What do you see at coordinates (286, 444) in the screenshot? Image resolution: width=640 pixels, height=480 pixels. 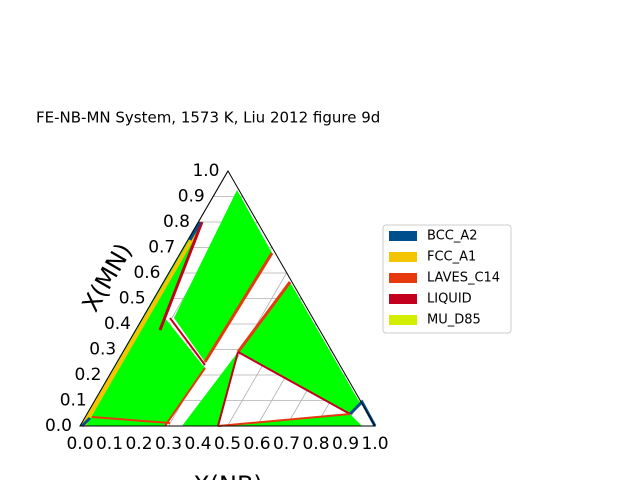 I see `x-tick-label: 0.7` at bounding box center [286, 444].